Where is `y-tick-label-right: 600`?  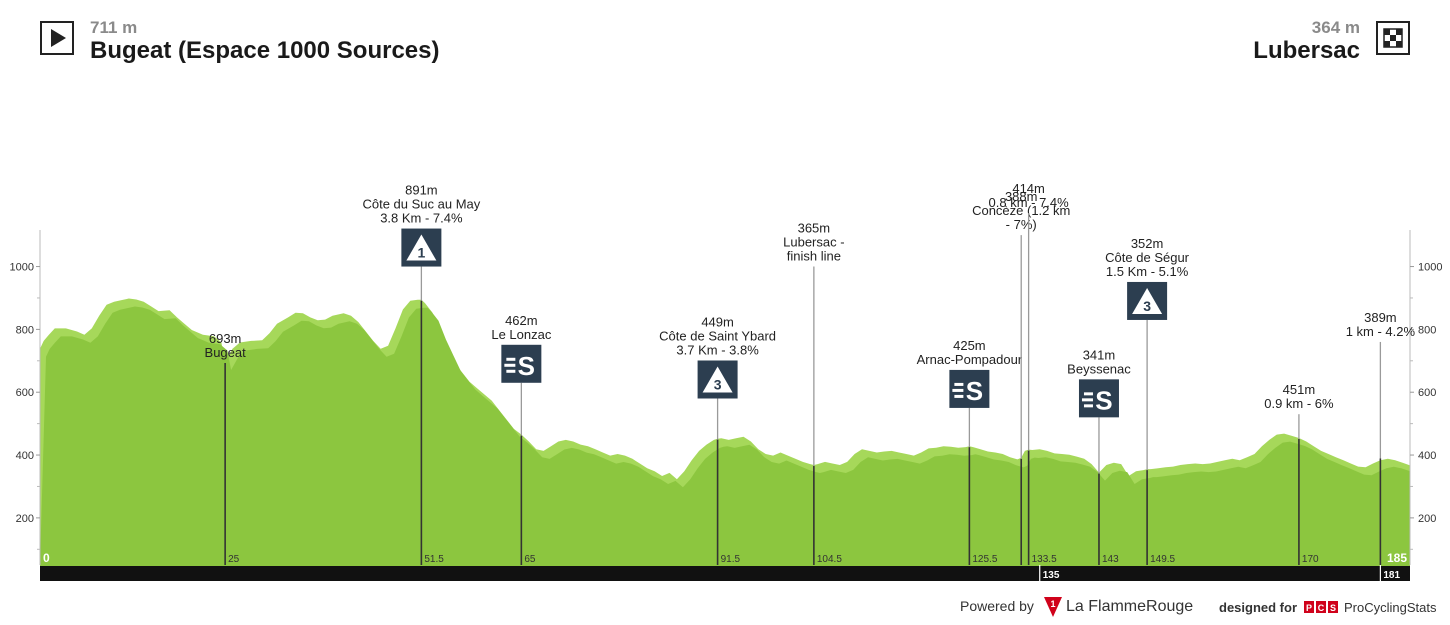
y-tick-label-right: 600 is located at coordinates (1427, 393).